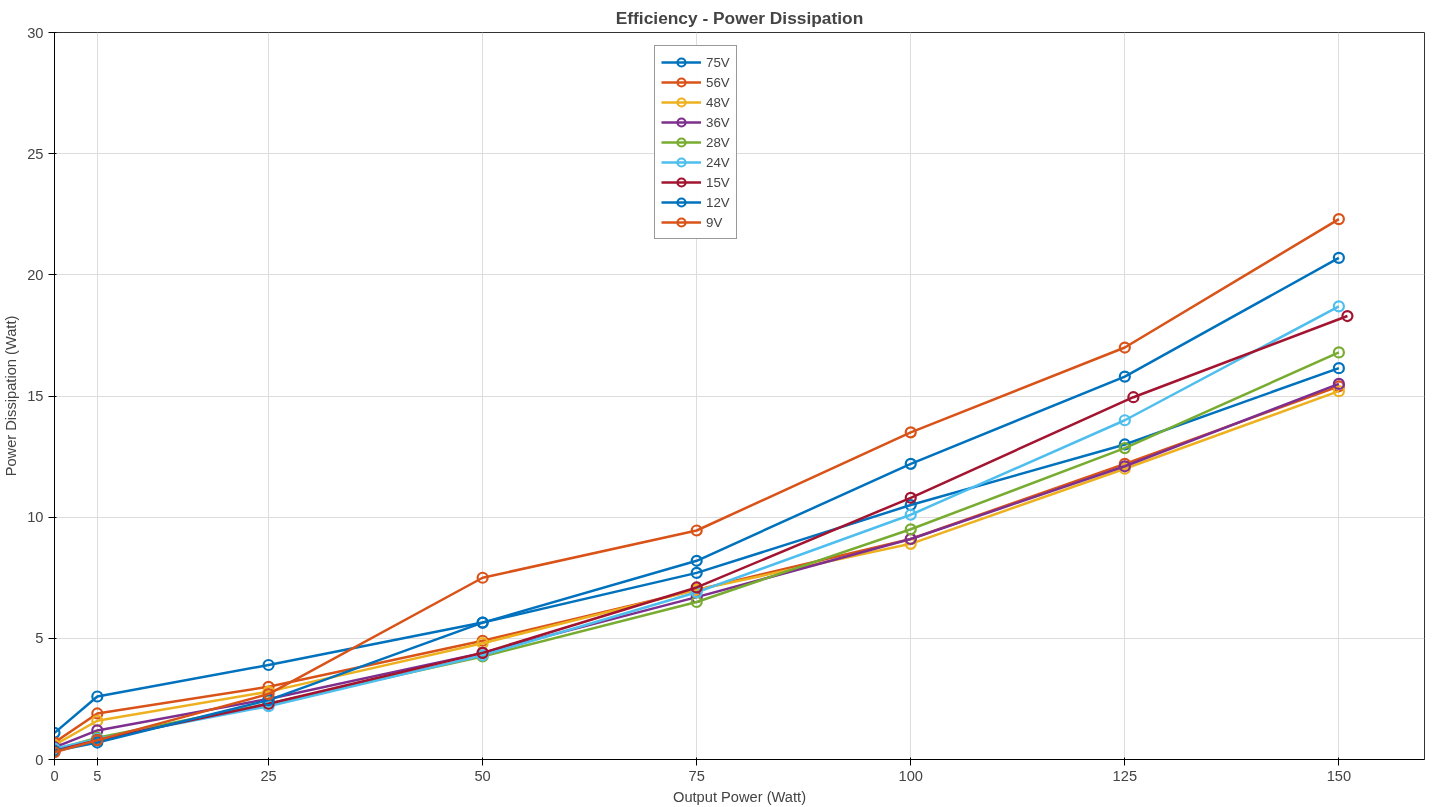 The image size is (1444, 807). What do you see at coordinates (718, 182) in the screenshot?
I see `legend-label: 15V` at bounding box center [718, 182].